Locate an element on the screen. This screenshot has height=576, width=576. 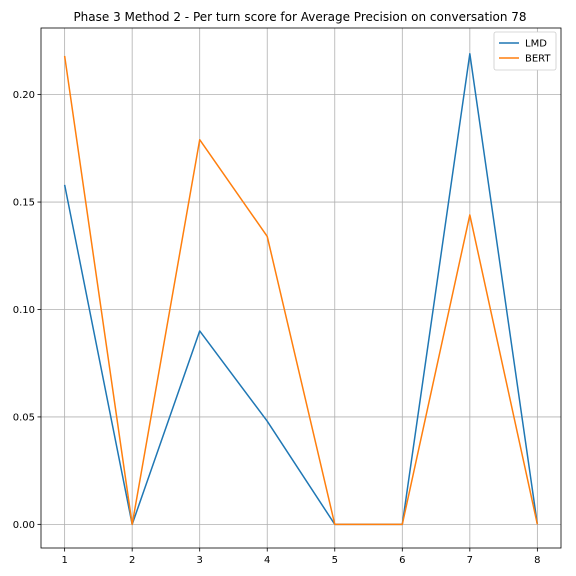
x-tick-label: 8 is located at coordinates (537, 560).